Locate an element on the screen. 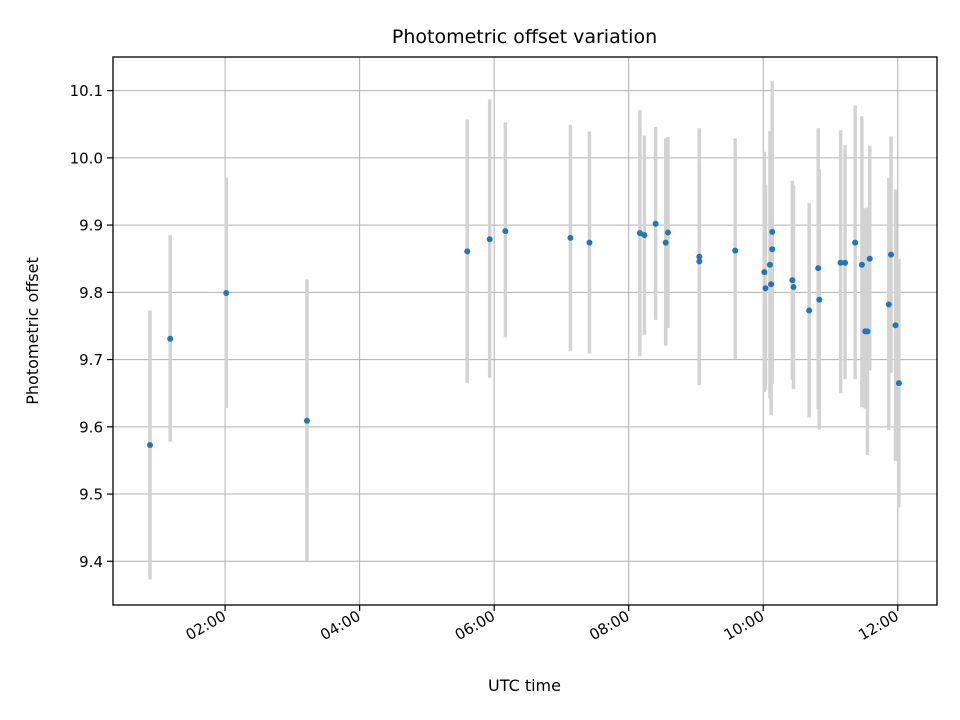  y-axis-label: Photometric offset is located at coordinates (32, 331).